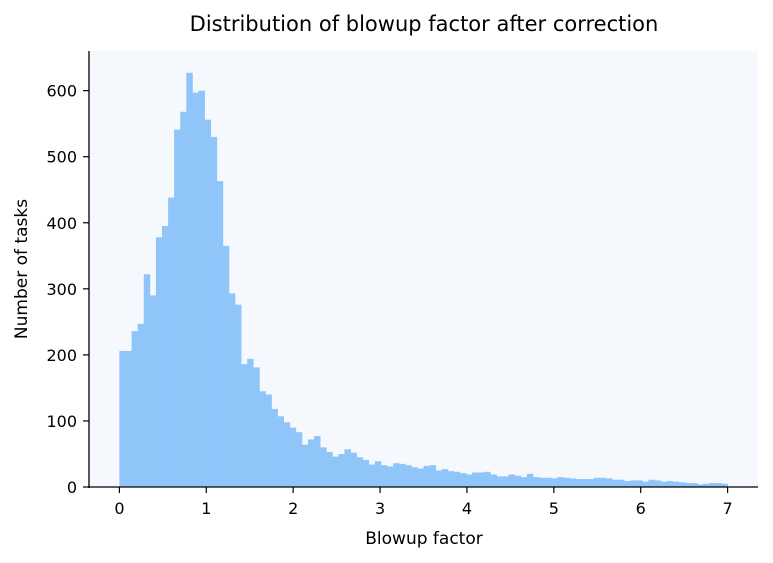 The image size is (773, 563). Describe the element at coordinates (61, 91) in the screenshot. I see `y-tick-label: 600` at that location.